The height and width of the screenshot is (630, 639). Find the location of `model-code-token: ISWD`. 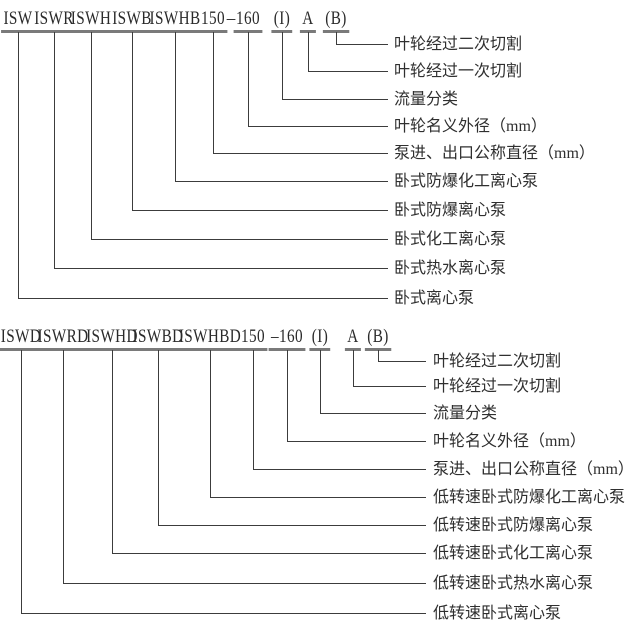

model-code-token: ISWD is located at coordinates (22, 339).